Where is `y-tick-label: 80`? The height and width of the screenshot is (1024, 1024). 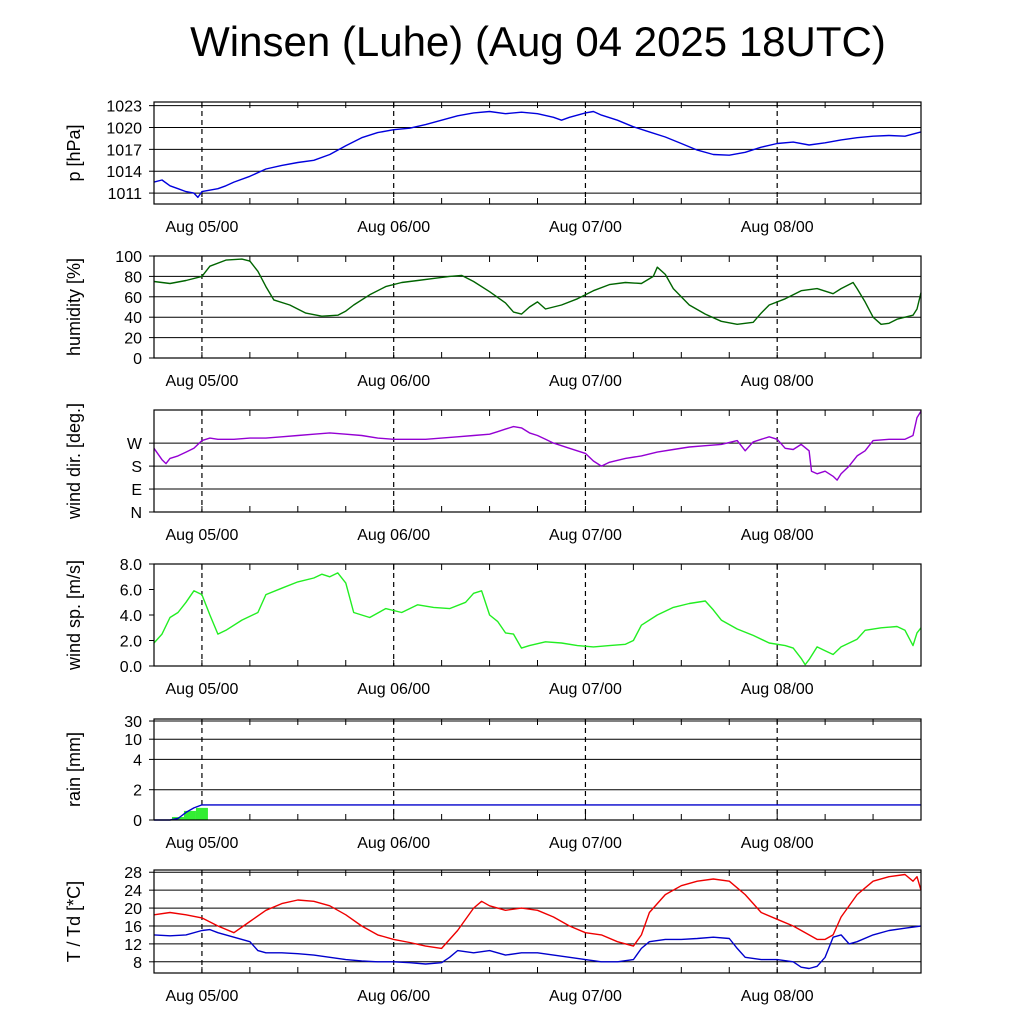
y-tick-label: 80 is located at coordinates (133, 277).